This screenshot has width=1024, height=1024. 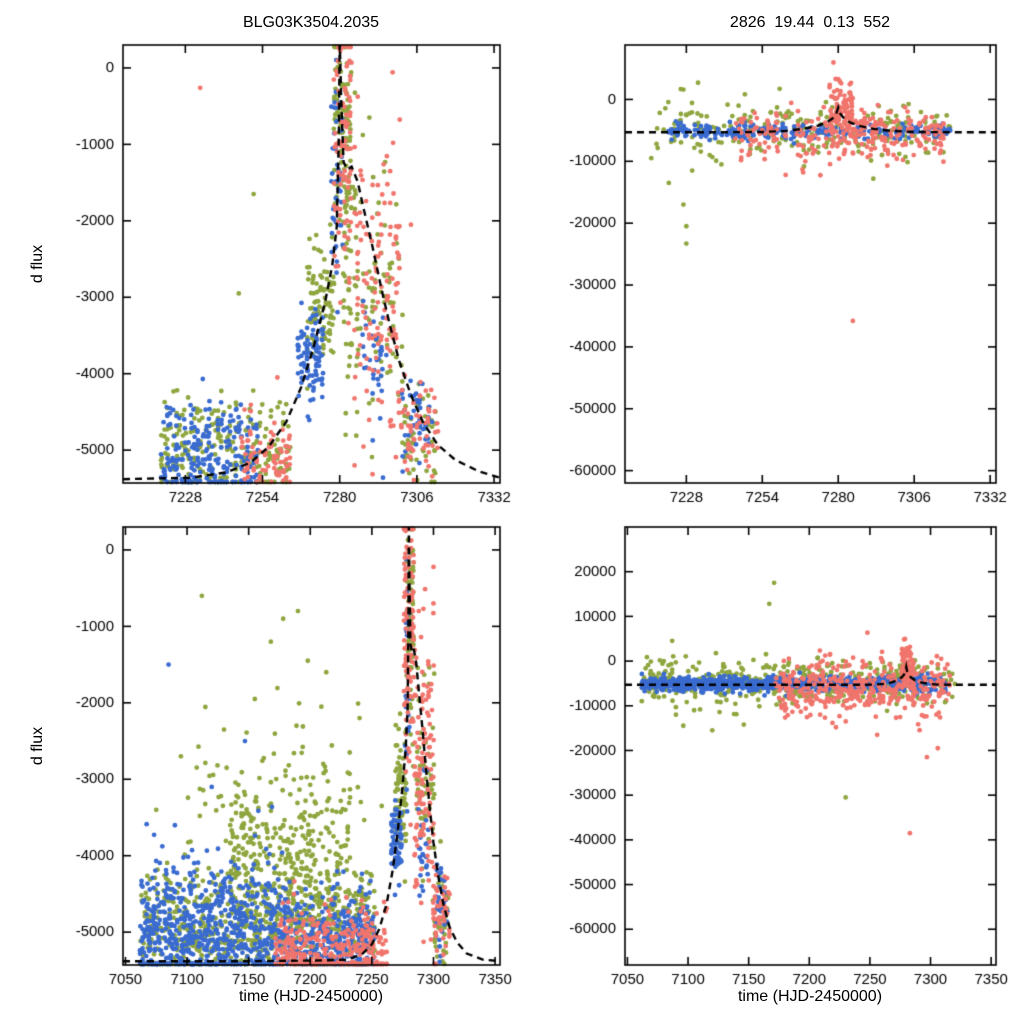 I want to click on x-axis-label-bottom-left: time (HJD-2450000), so click(x=311, y=996).